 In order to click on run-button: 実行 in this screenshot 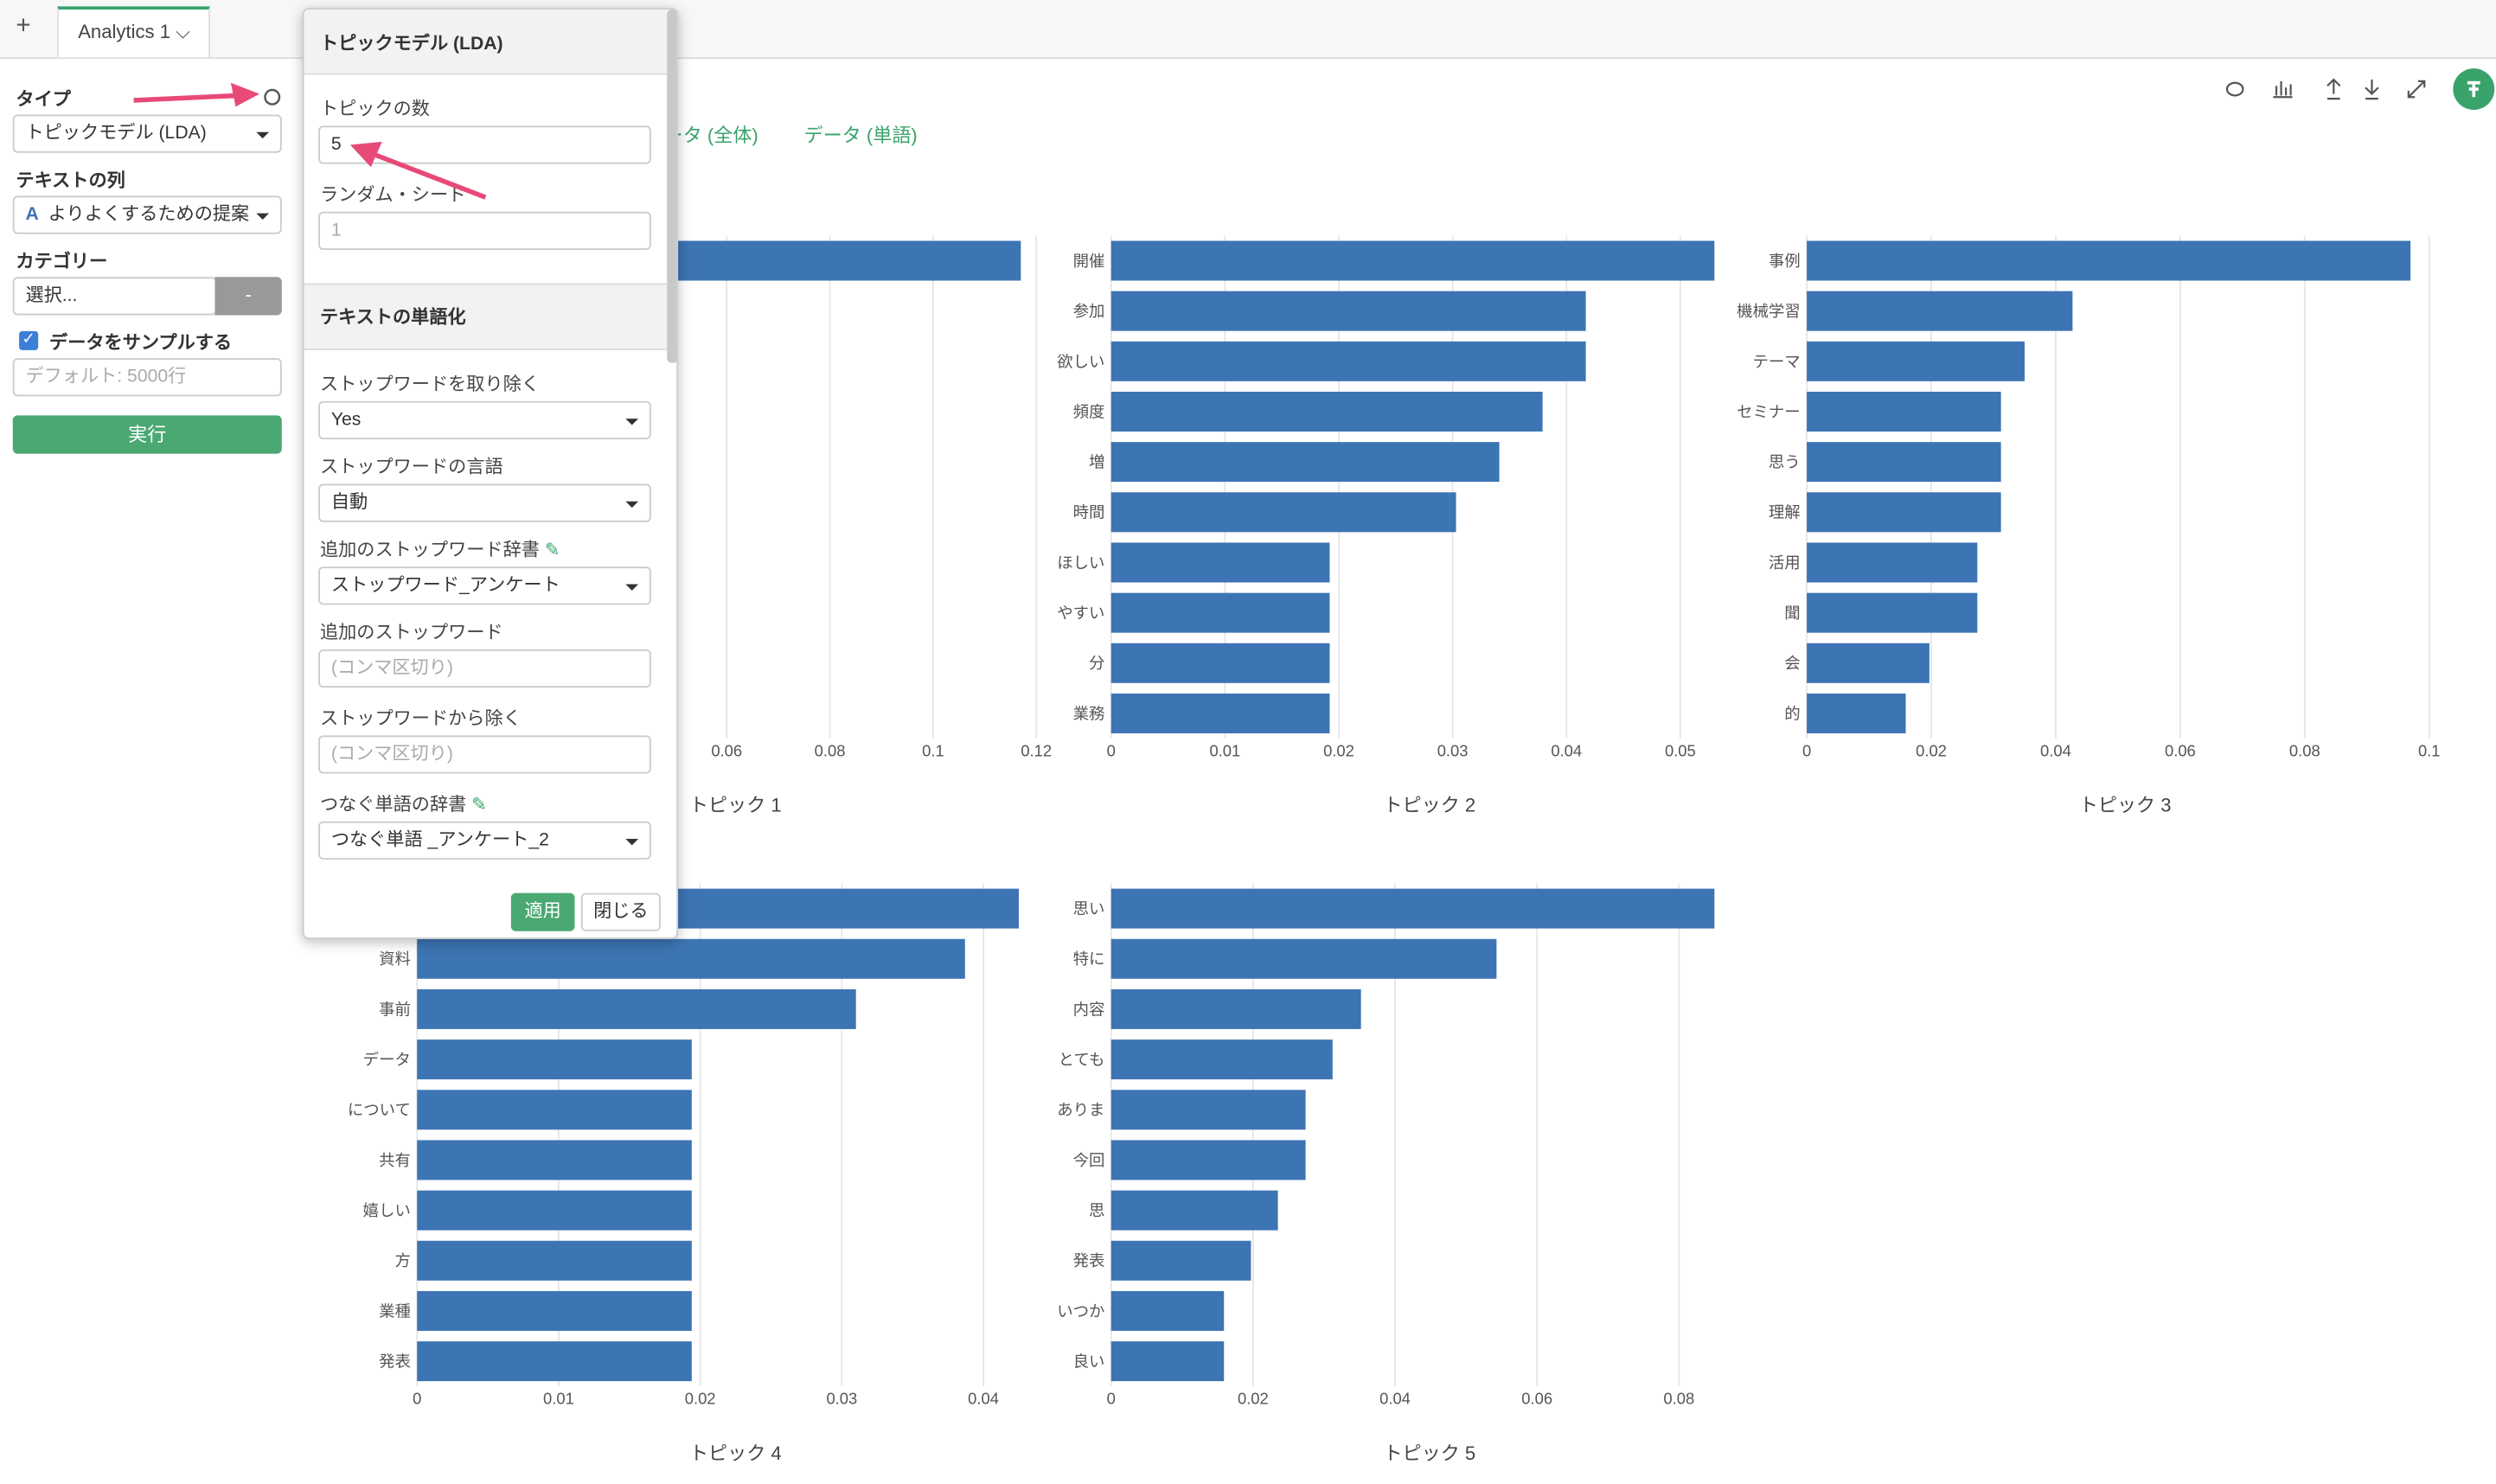, I will do `click(147, 435)`.